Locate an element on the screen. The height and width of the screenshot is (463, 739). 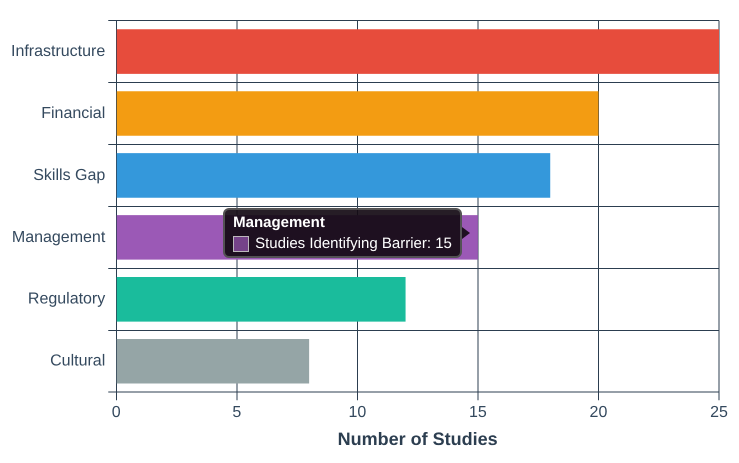
y-tick-label: Cultural is located at coordinates (78, 361).